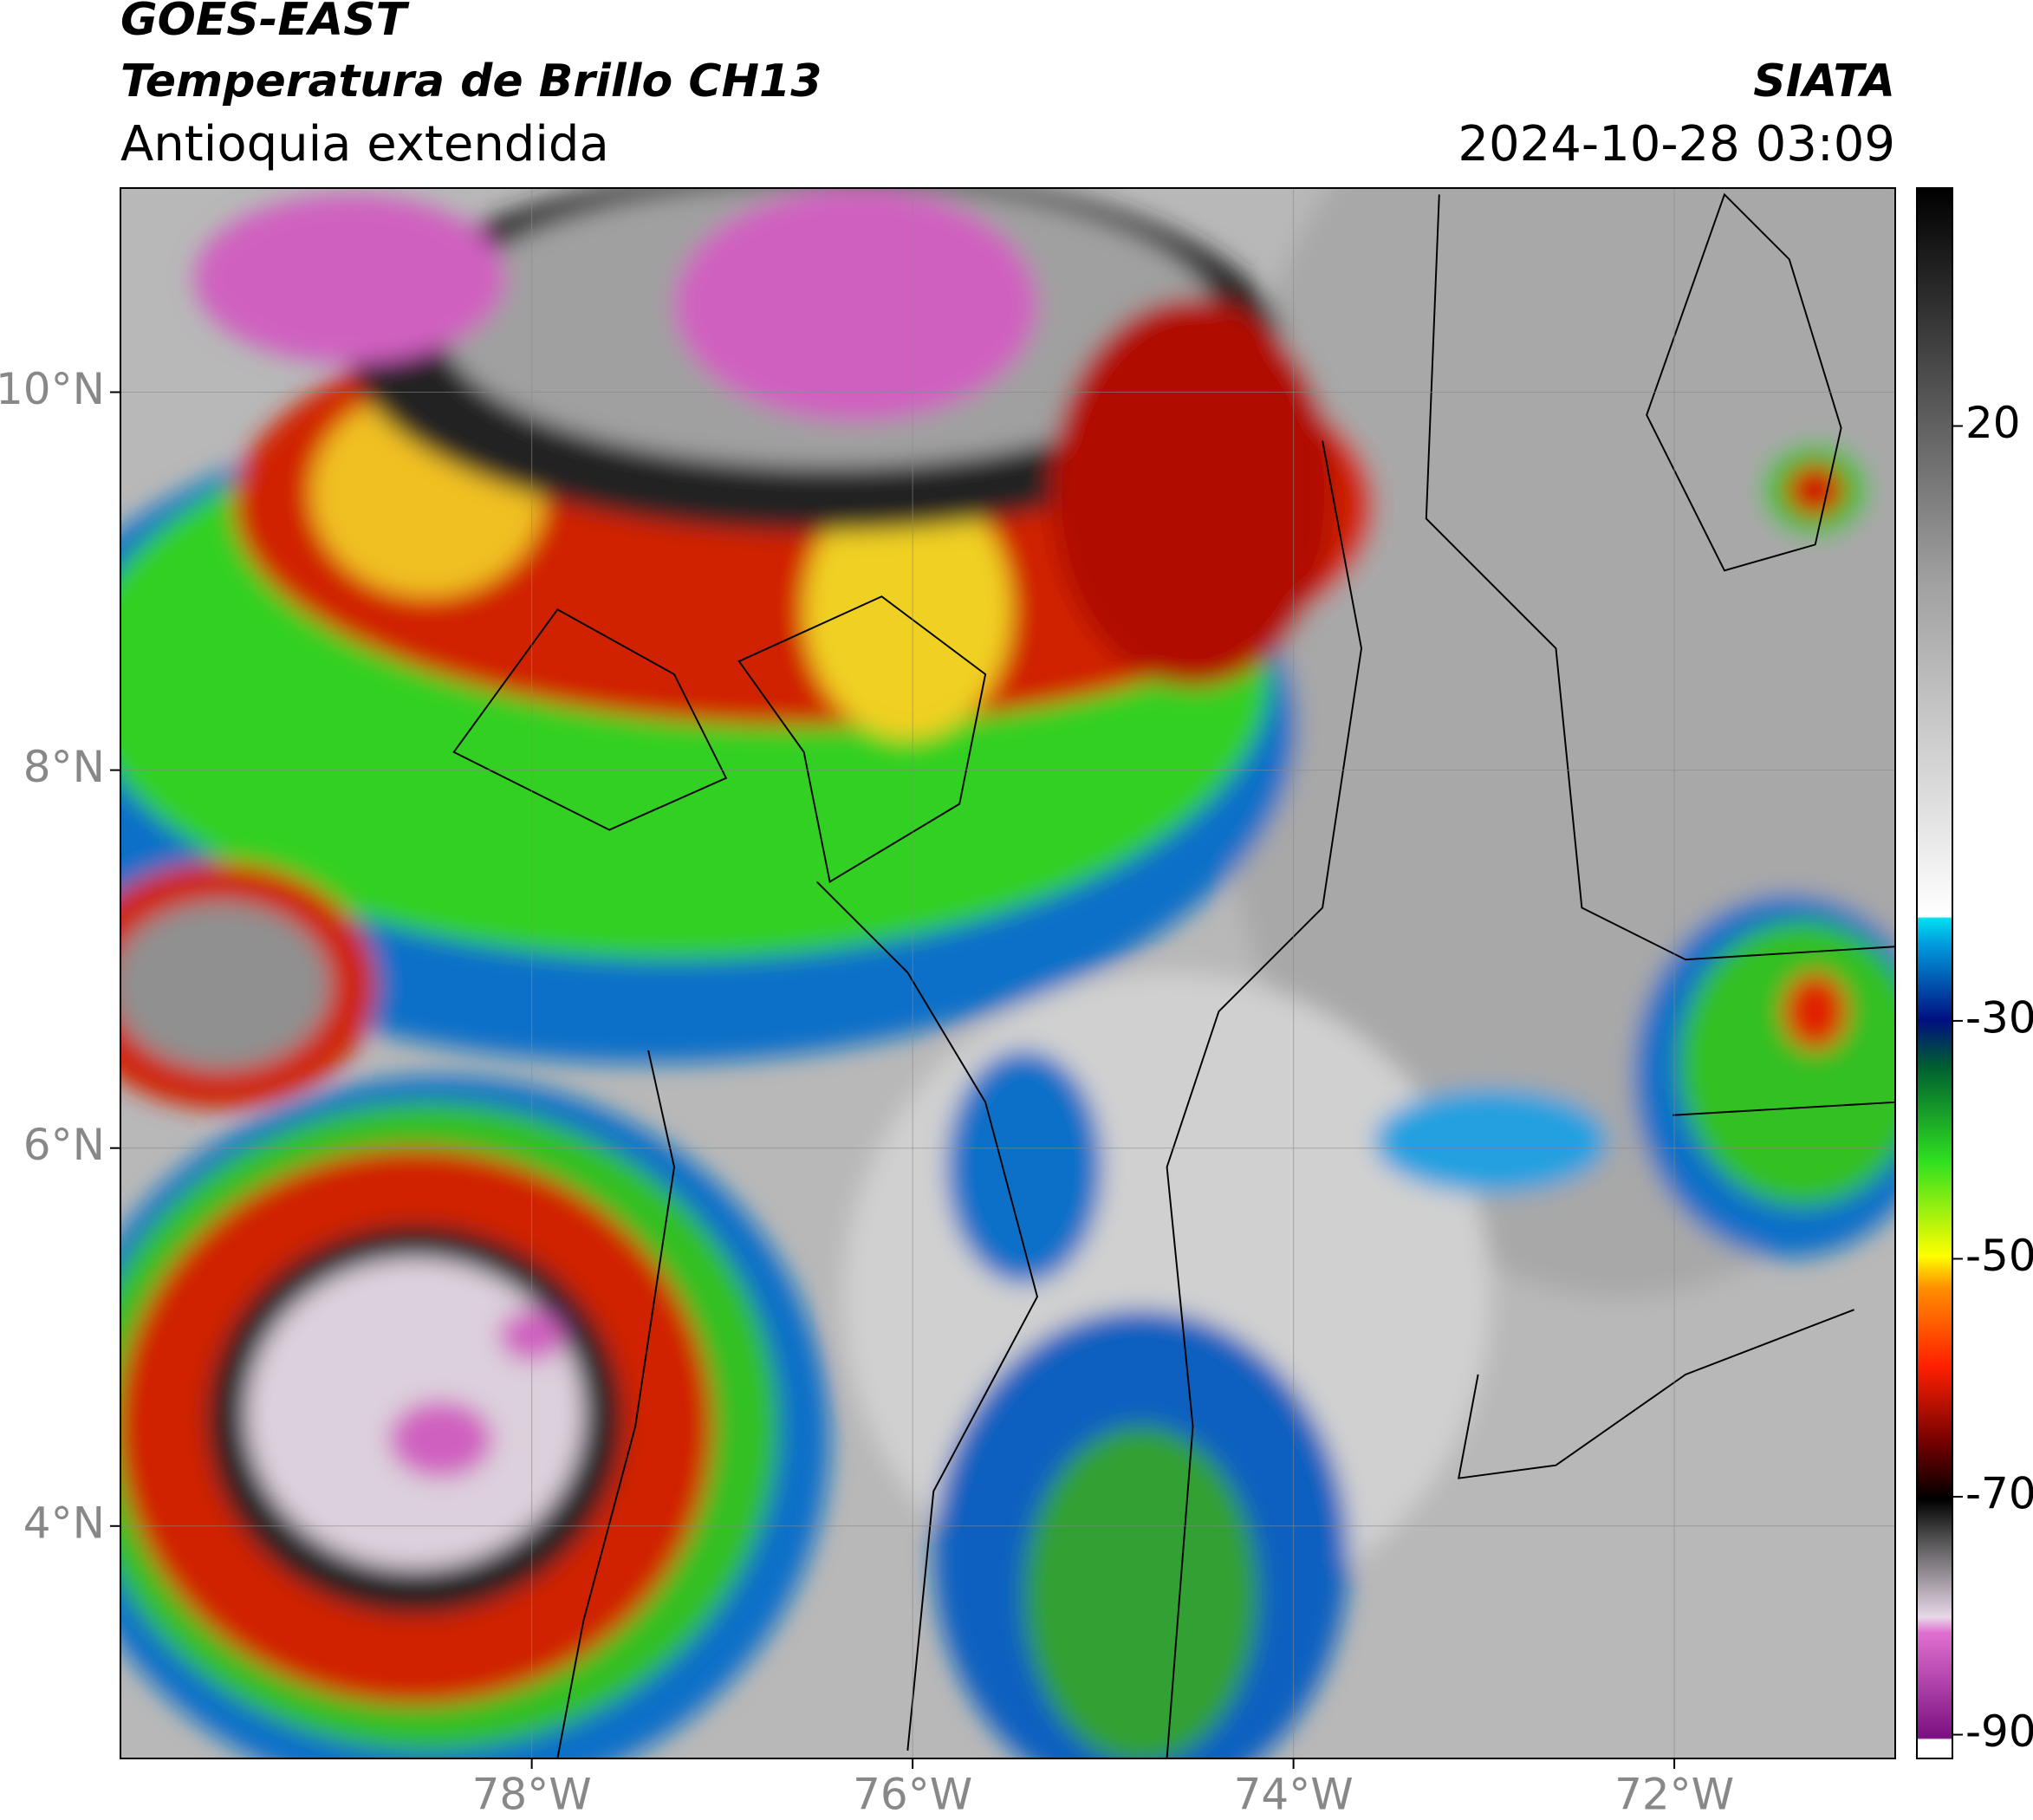 This screenshot has height=1820, width=2033. What do you see at coordinates (364, 144) in the screenshot?
I see `region-title: Antioquia extendida` at bounding box center [364, 144].